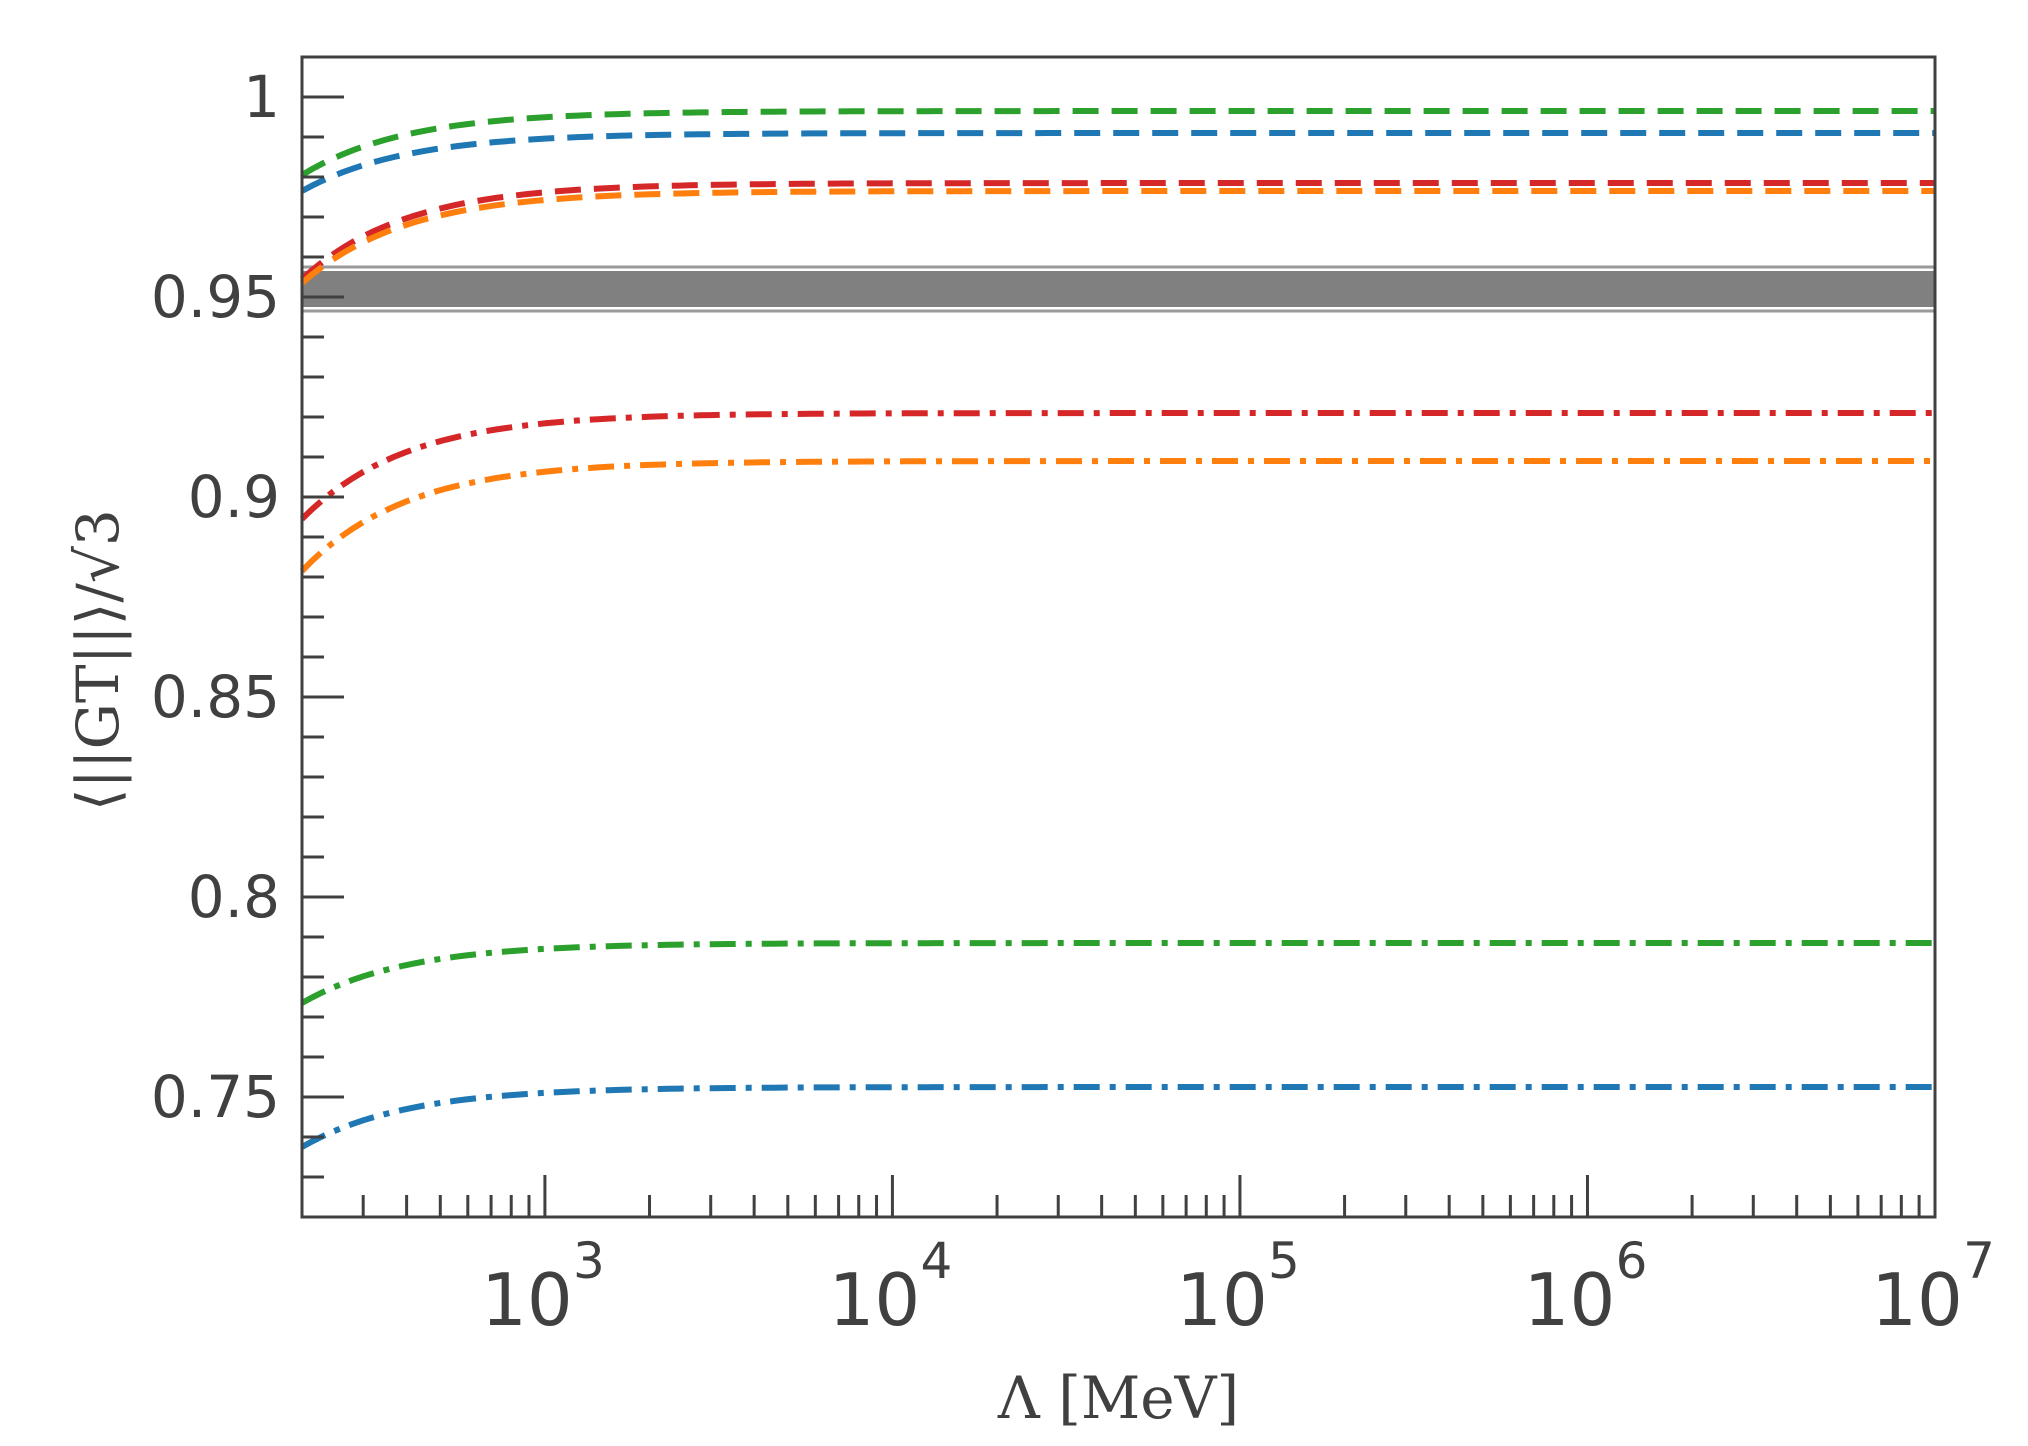  I want to click on x-tick-label-exponent: 6, so click(1632, 1261).